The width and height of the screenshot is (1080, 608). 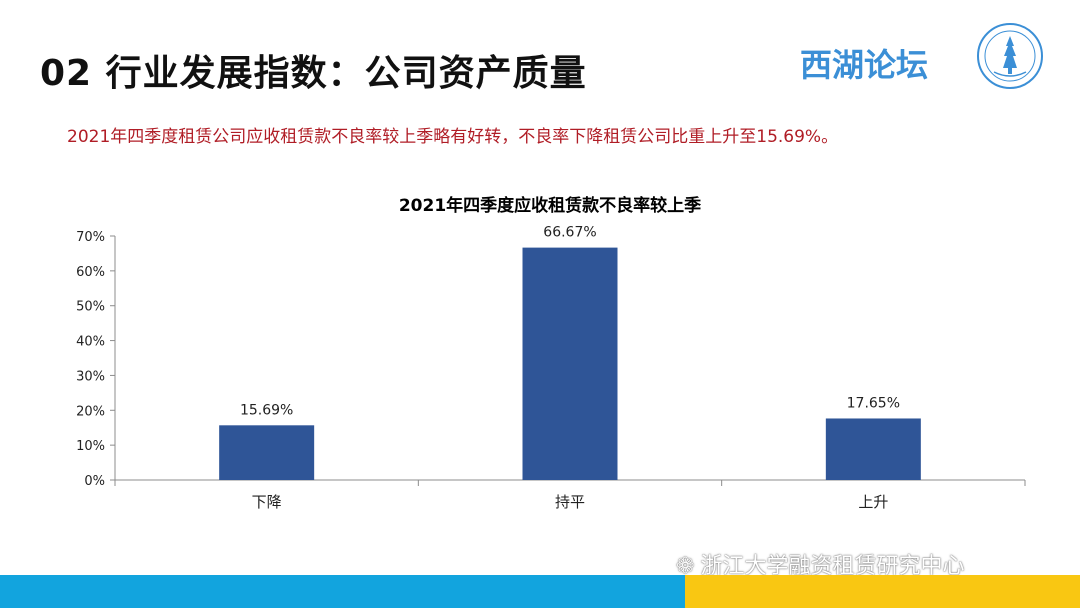 I want to click on watermark: ❁ 浙江大学融资租赁研究中心, so click(x=820, y=564).